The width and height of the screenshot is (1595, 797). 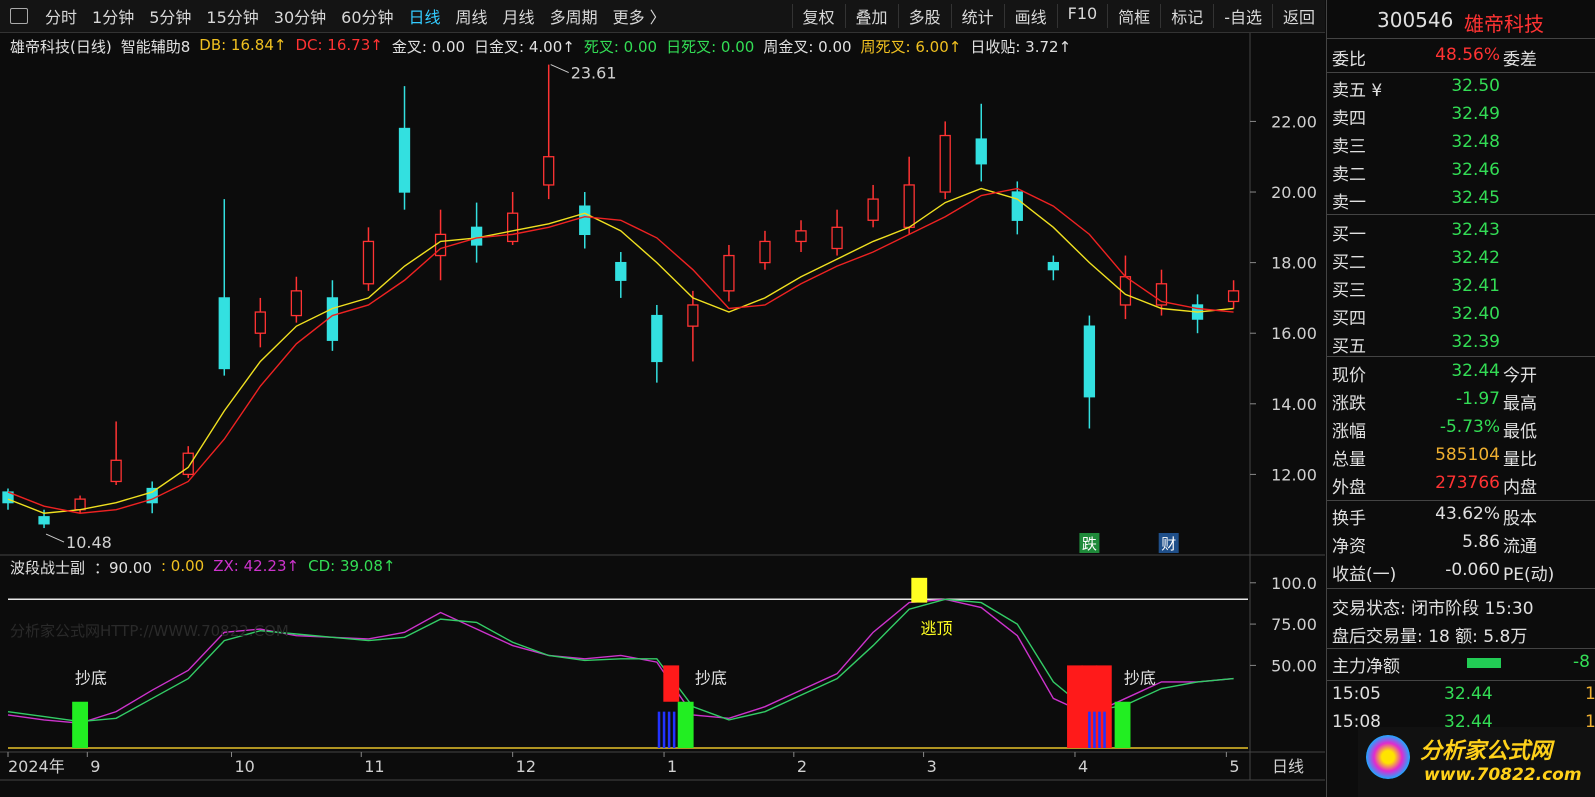 What do you see at coordinates (1461, 315) in the screenshot?
I see `bid-row: 买四 32.40` at bounding box center [1461, 315].